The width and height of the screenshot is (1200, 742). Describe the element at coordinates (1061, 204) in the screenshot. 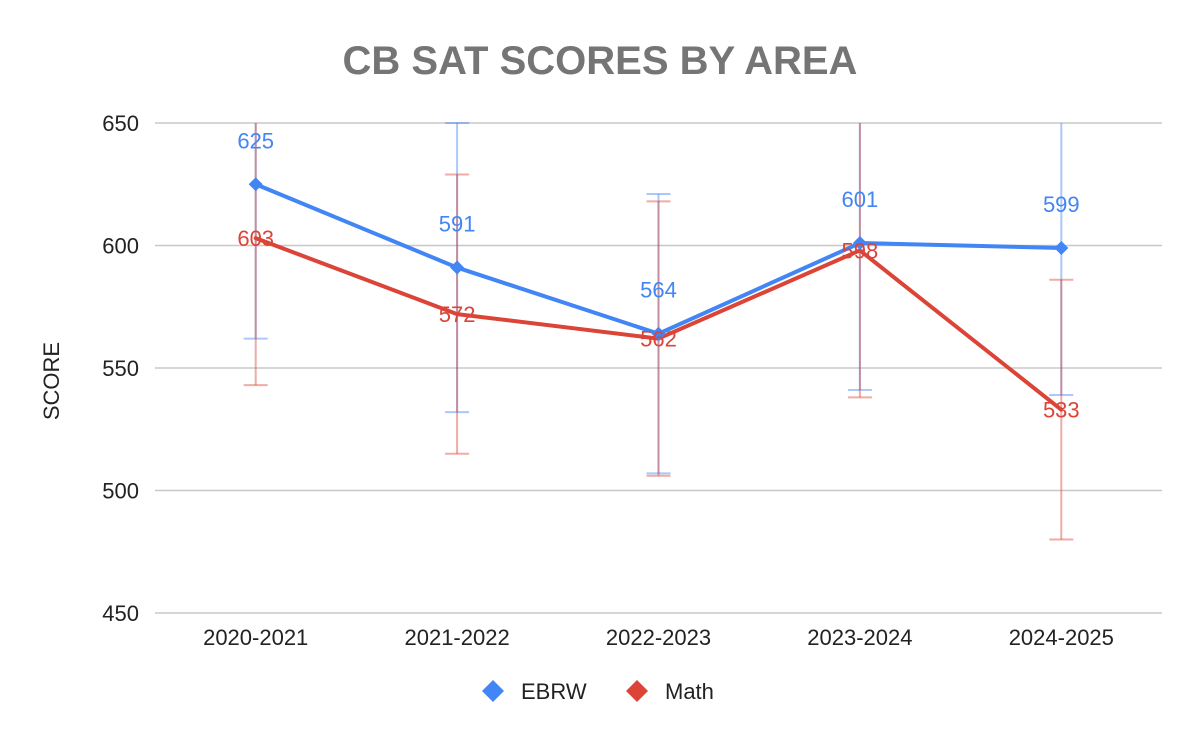

I see `ebrw-data-label-4: 599` at that location.